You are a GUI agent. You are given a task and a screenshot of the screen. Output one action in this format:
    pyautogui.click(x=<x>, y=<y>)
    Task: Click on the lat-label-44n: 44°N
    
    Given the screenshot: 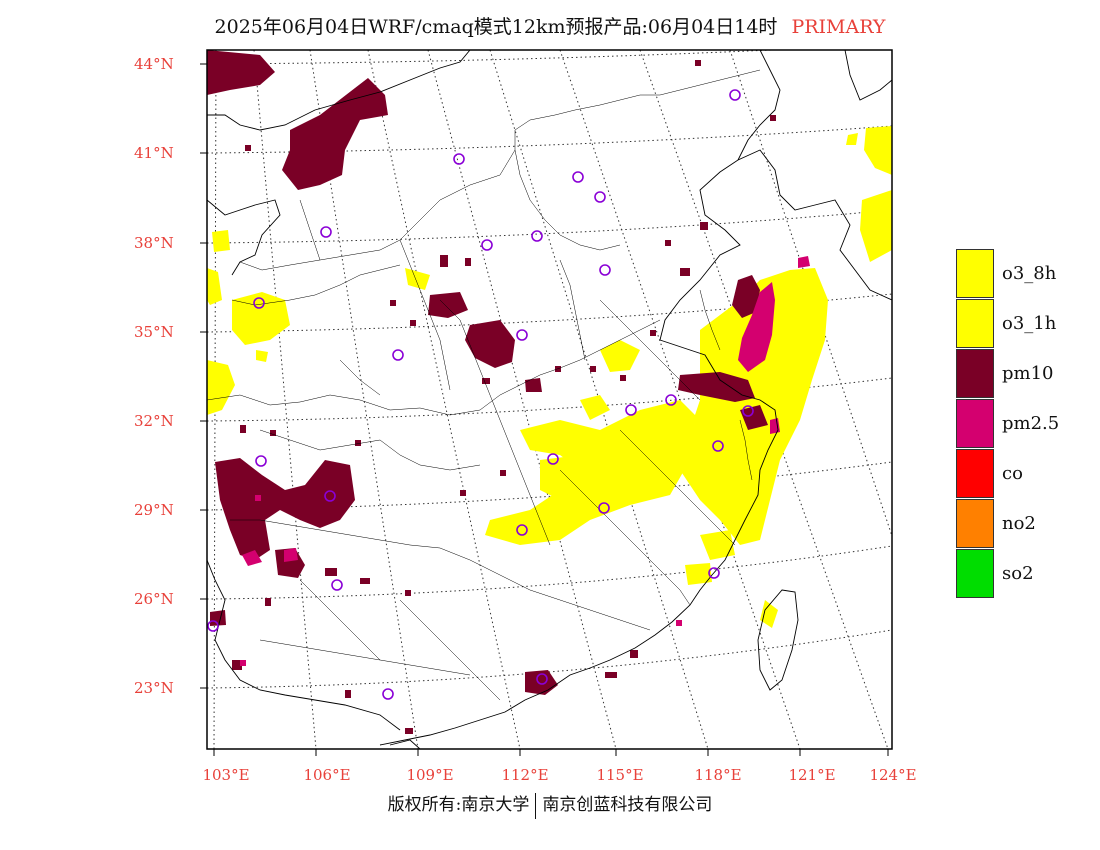 What is the action you would take?
    pyautogui.click(x=154, y=64)
    